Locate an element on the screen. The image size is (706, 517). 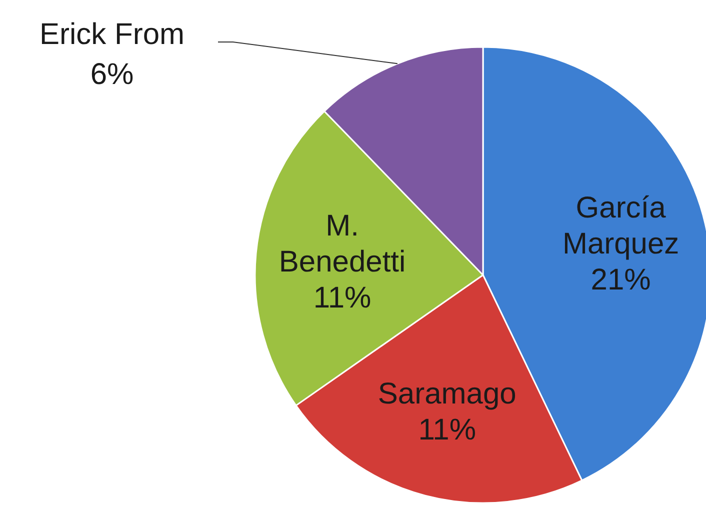
data-label: 6% is located at coordinates (112, 74).